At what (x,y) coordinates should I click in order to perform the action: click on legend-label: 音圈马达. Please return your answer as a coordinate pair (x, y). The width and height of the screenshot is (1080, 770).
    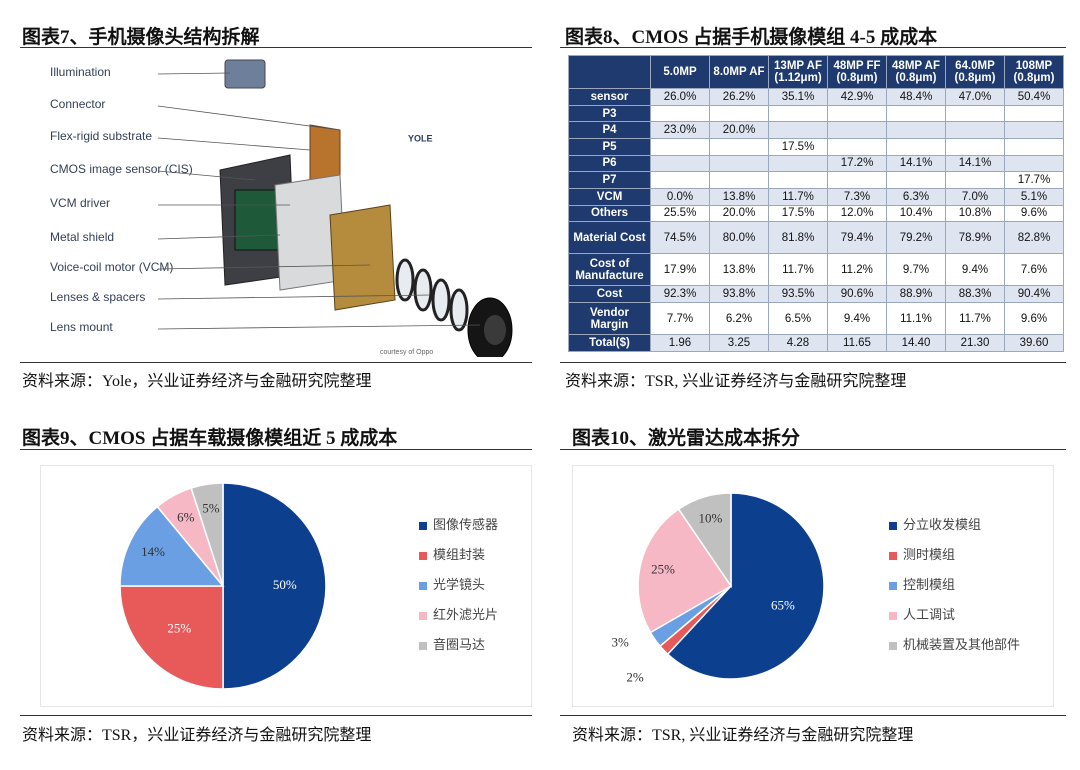
    Looking at the image, I should click on (459, 644).